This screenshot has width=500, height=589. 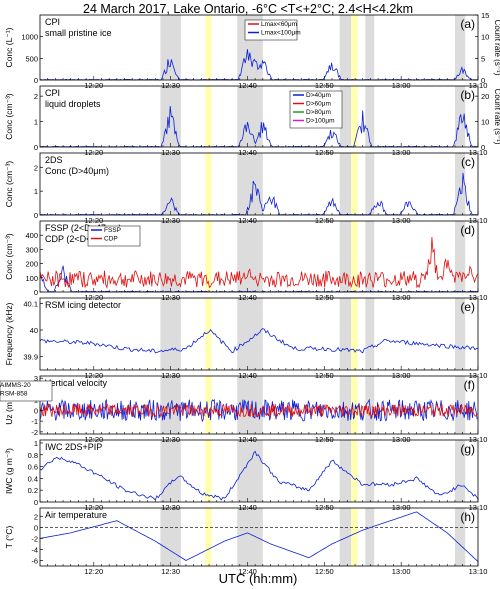 What do you see at coordinates (468, 162) in the screenshot?
I see `panel-letter: (c)` at bounding box center [468, 162].